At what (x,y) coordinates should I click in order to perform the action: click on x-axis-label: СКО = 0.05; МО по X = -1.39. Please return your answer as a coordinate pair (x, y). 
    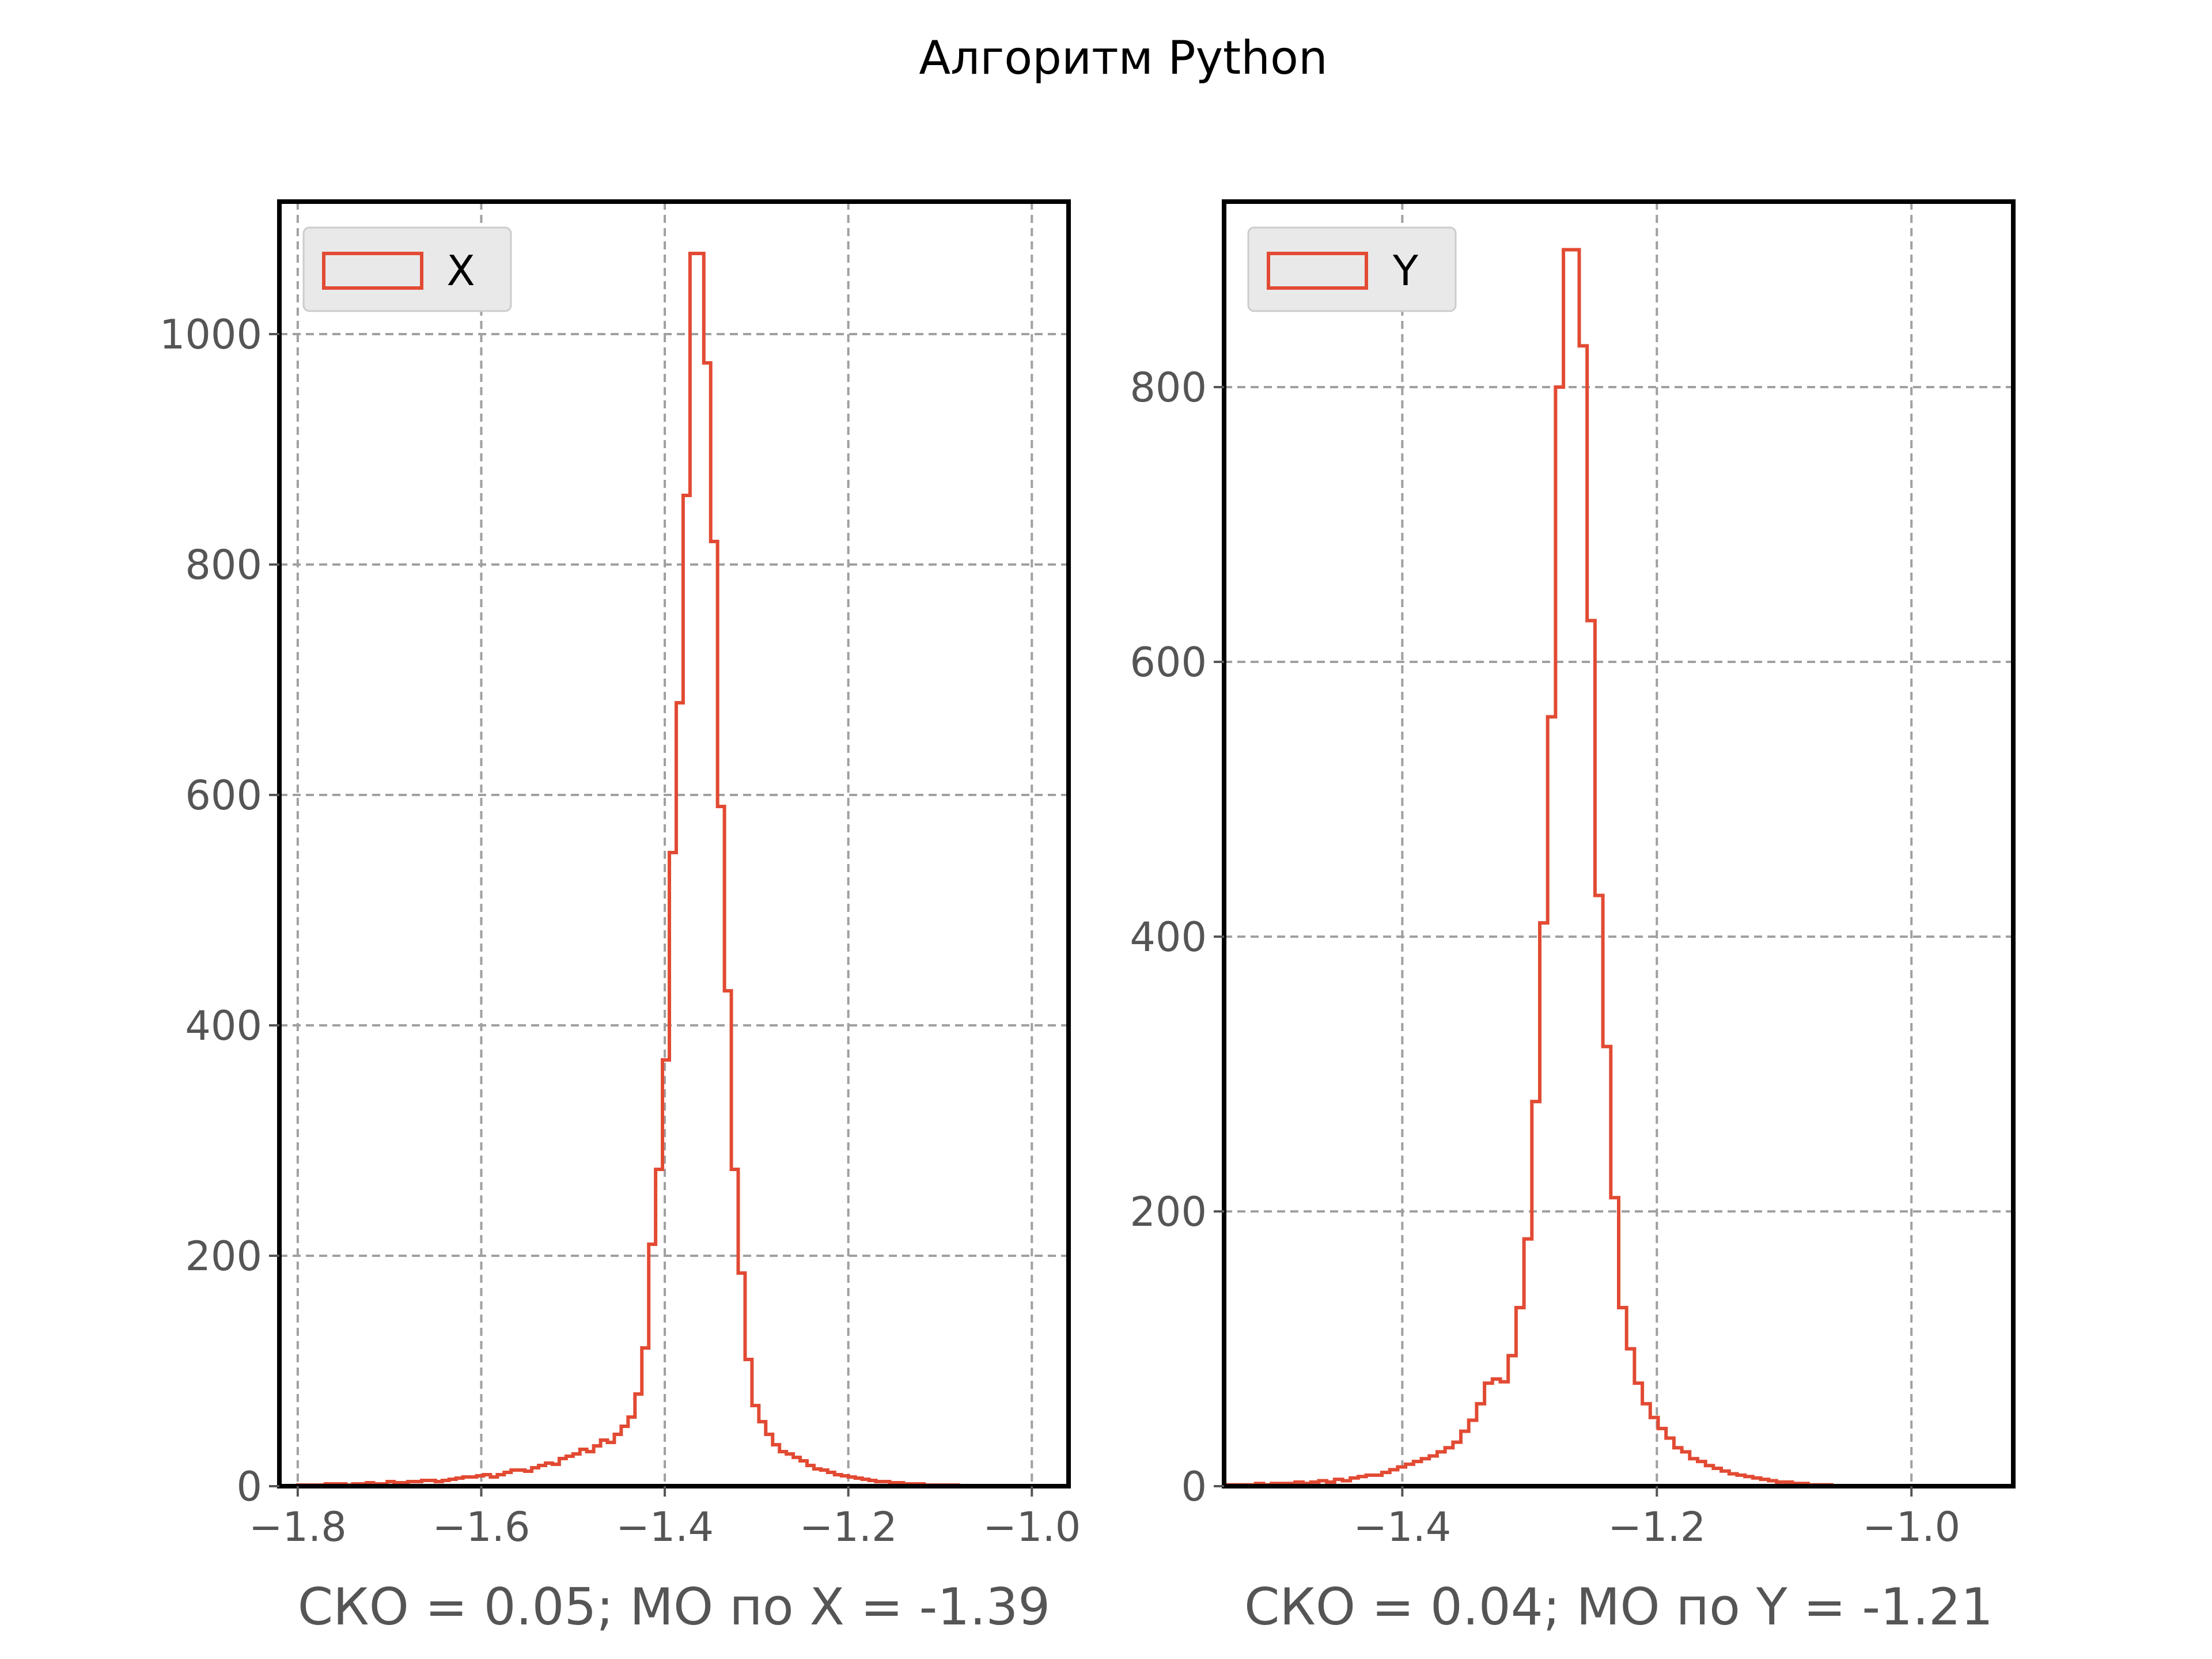
    Looking at the image, I should click on (674, 1607).